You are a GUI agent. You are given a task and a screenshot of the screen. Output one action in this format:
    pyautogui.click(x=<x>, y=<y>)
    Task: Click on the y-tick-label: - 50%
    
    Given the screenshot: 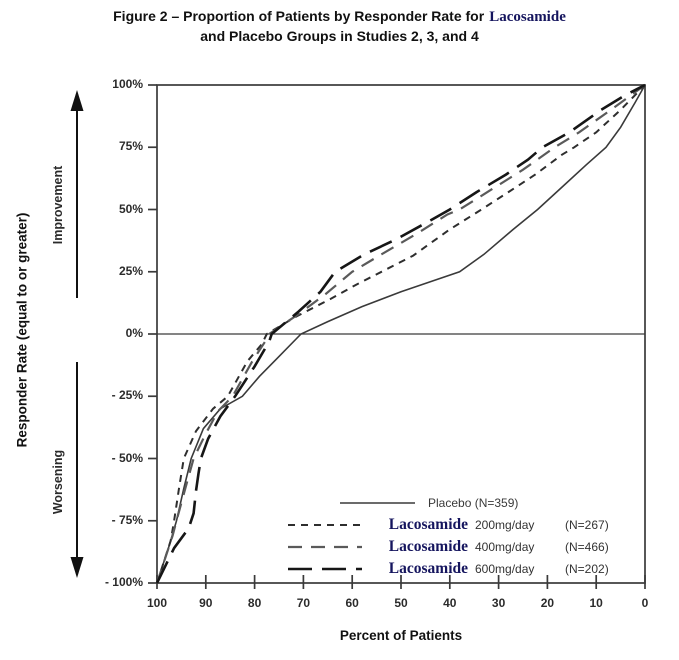 What is the action you would take?
    pyautogui.click(x=127, y=457)
    